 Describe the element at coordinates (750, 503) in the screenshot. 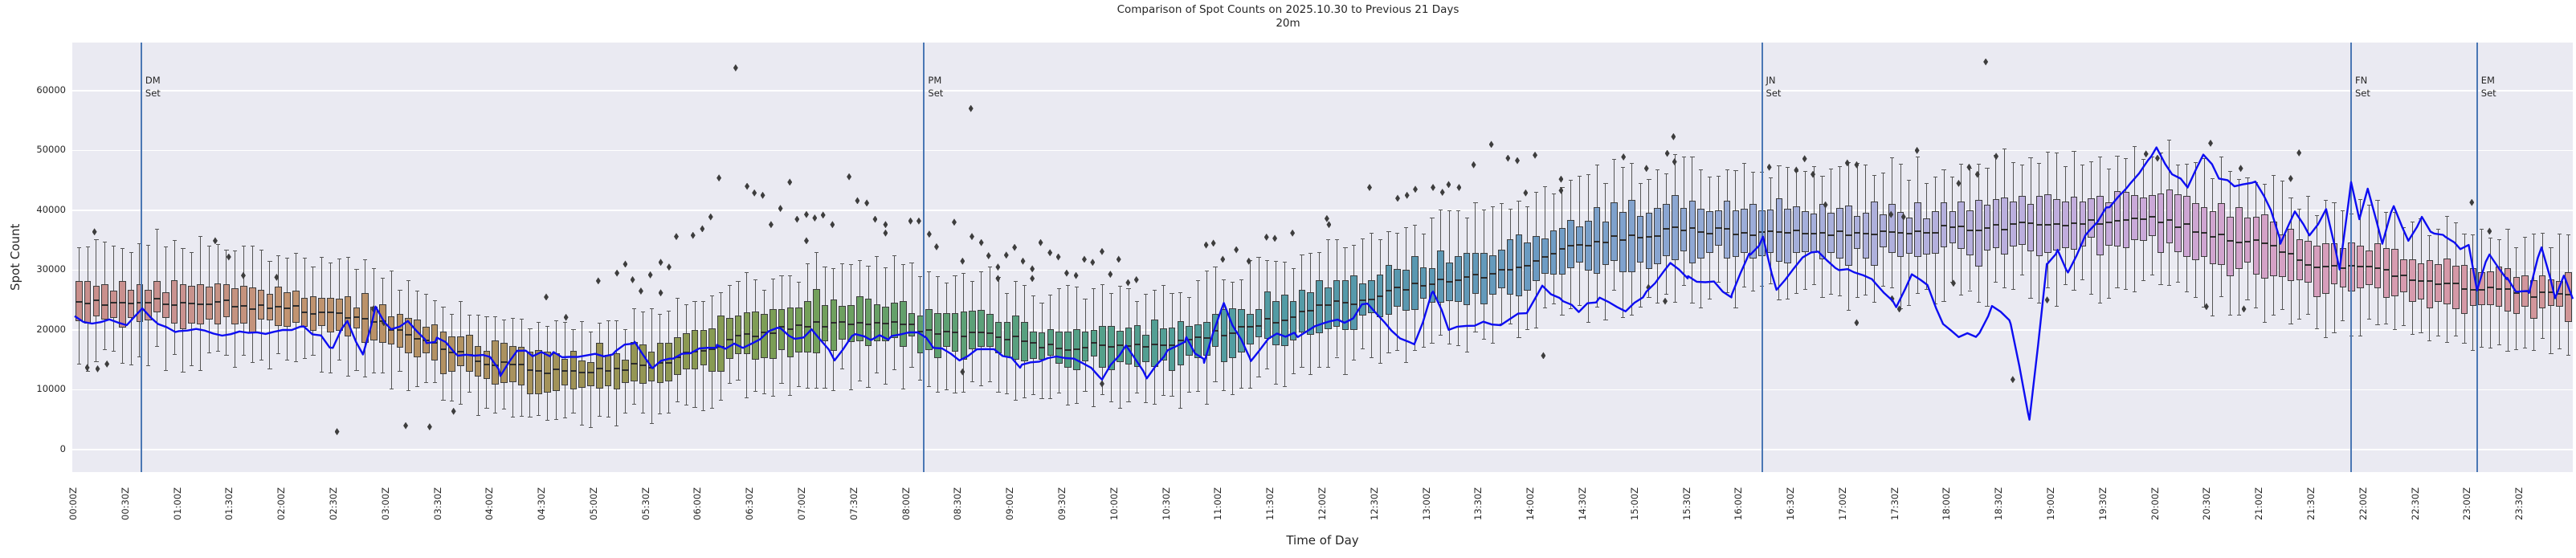

I see `x-tick-label: 06:30Z` at that location.